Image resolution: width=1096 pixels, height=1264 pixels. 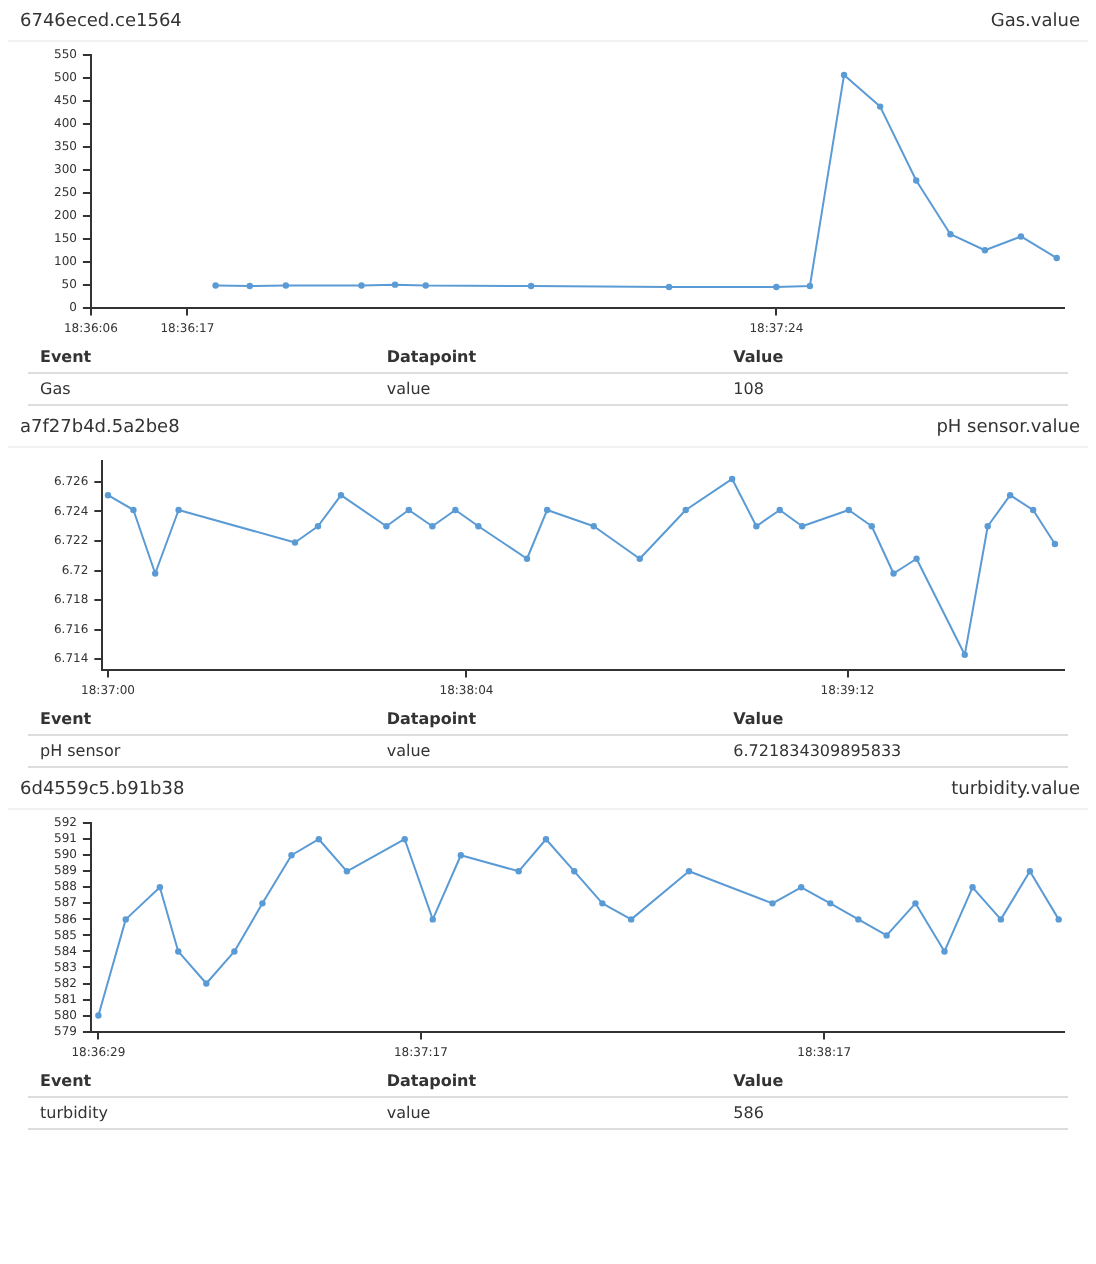 I want to click on text: 108, so click(x=894, y=389).